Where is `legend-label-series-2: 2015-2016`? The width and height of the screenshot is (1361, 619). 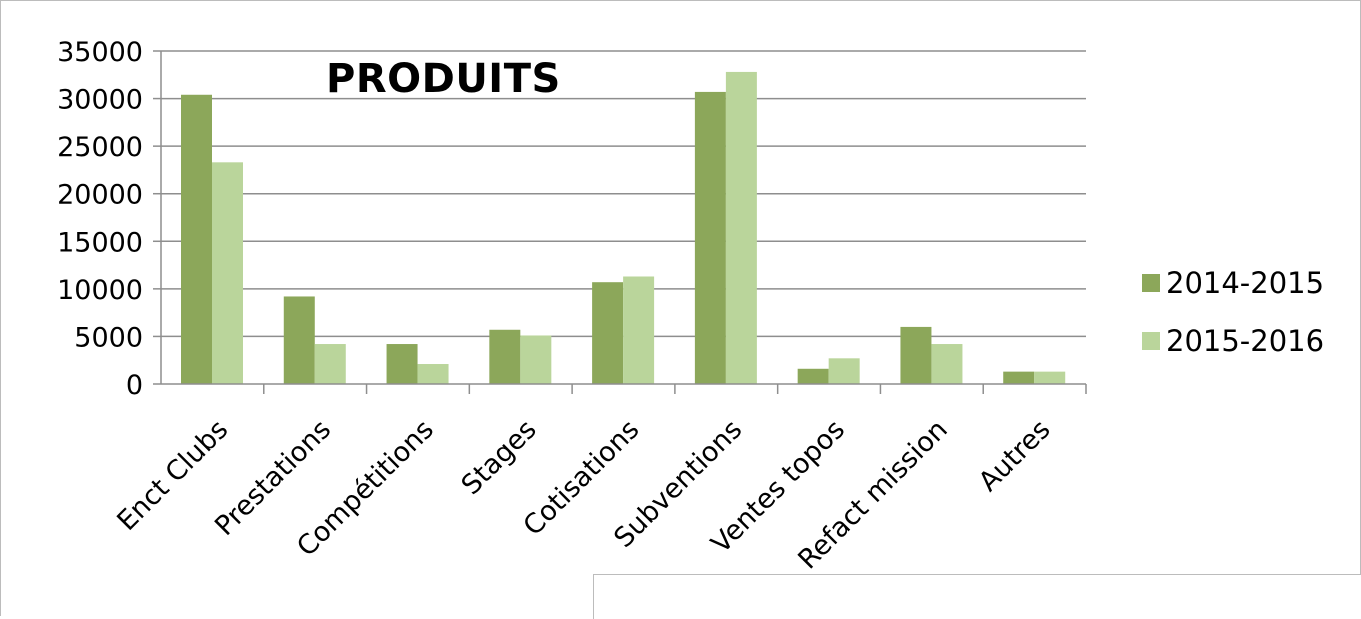
legend-label-series-2: 2015-2016 is located at coordinates (1245, 341).